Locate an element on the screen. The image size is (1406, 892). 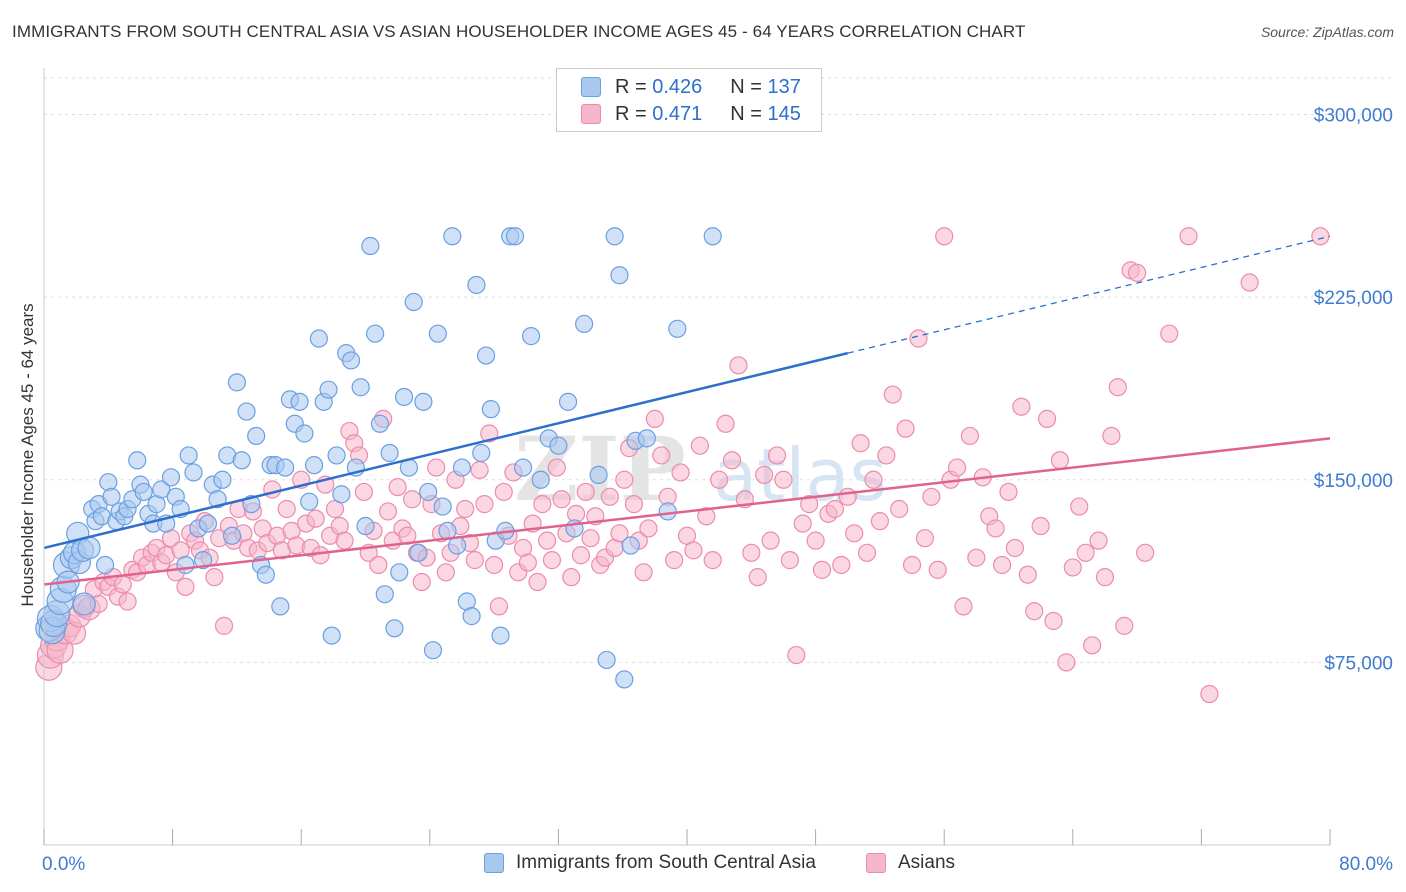
immigrants-trend-line is located at coordinates (446, 450).